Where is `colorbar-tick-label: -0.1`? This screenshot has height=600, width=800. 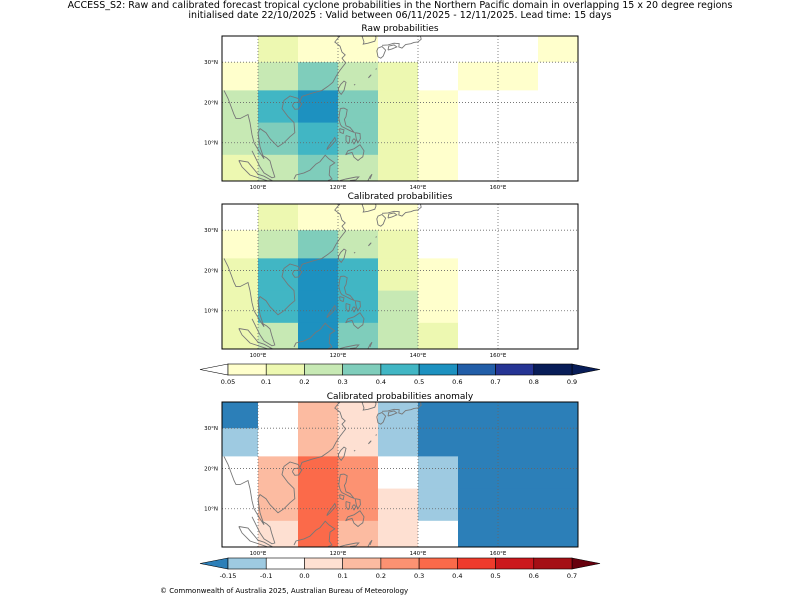 colorbar-tick-label: -0.1 is located at coordinates (266, 576).